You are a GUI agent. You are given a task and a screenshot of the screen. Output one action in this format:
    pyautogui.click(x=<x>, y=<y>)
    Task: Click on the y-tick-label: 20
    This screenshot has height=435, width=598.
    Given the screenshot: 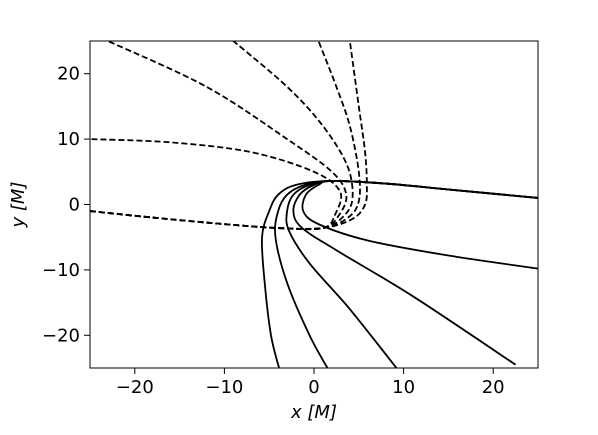 What is the action you would take?
    pyautogui.click(x=68, y=74)
    